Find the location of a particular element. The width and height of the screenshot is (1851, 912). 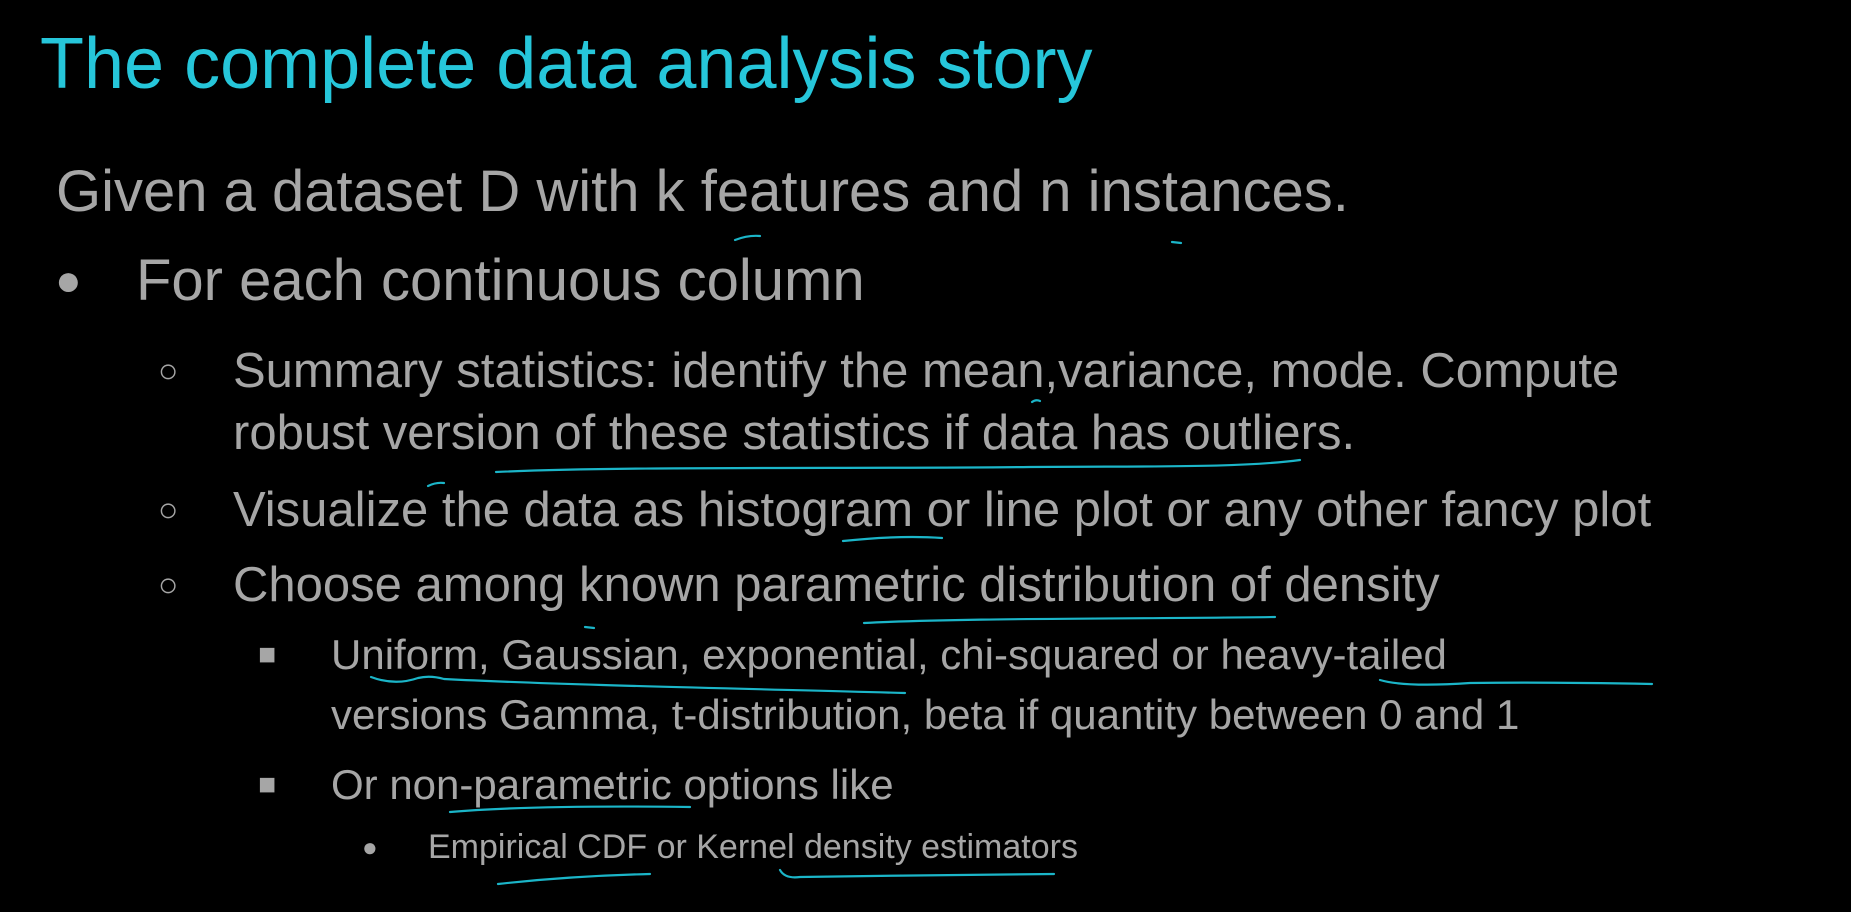

ink-underline-empirical is located at coordinates (574, 879).